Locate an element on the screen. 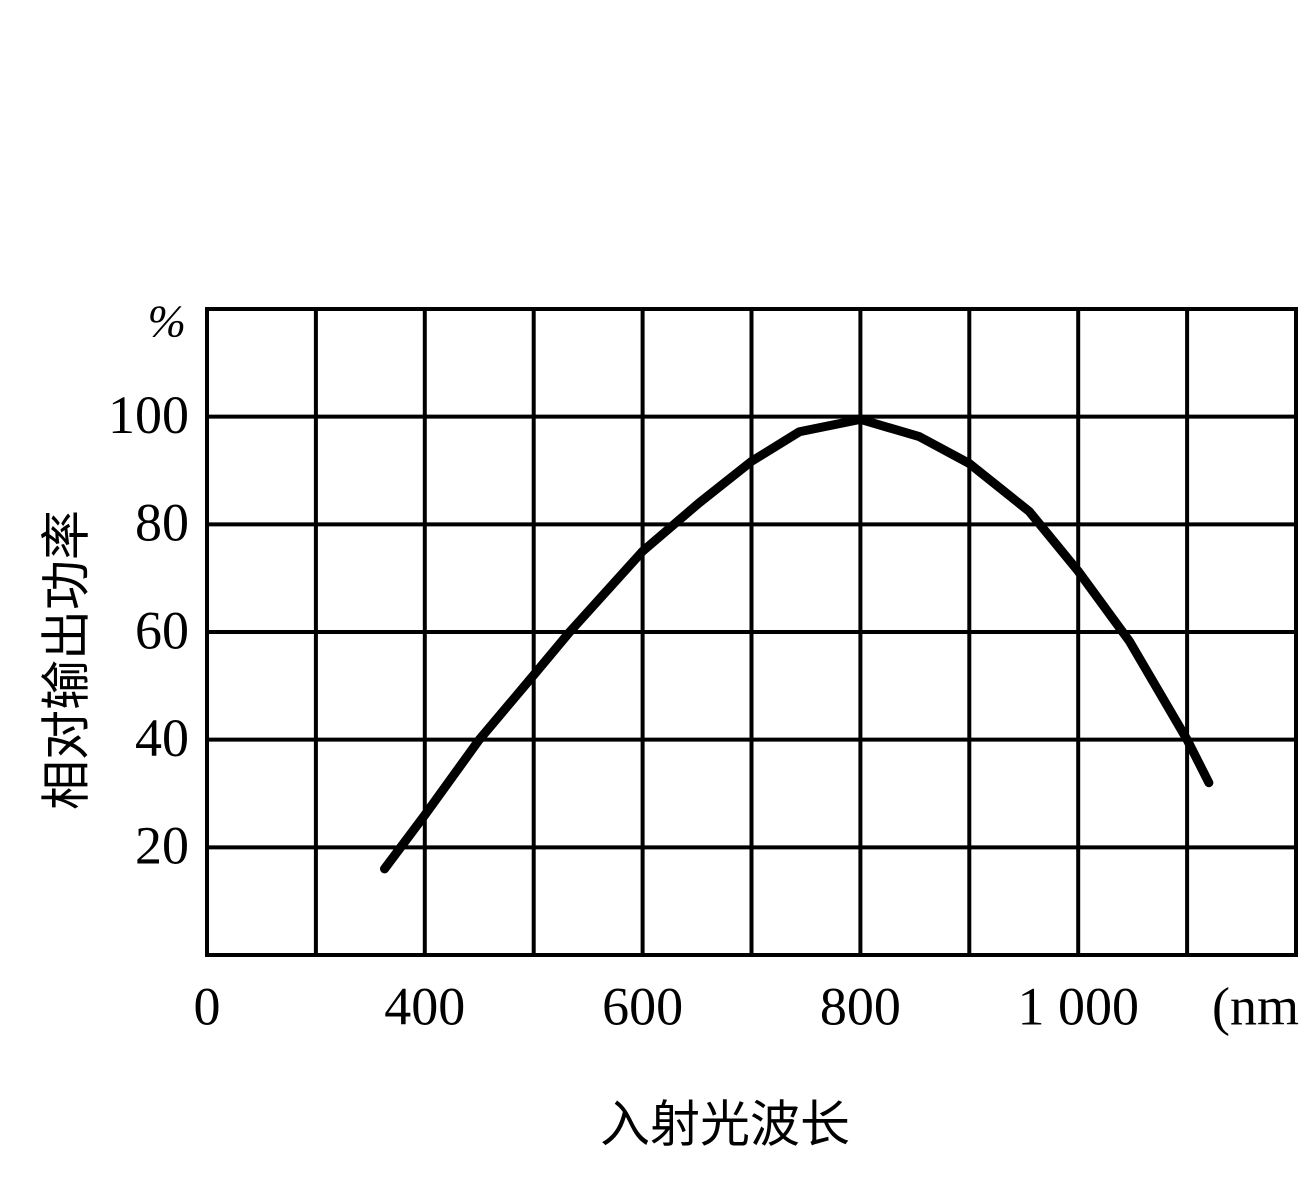 This screenshot has width=1299, height=1186. x-tick-label: 600 is located at coordinates (642, 1006).